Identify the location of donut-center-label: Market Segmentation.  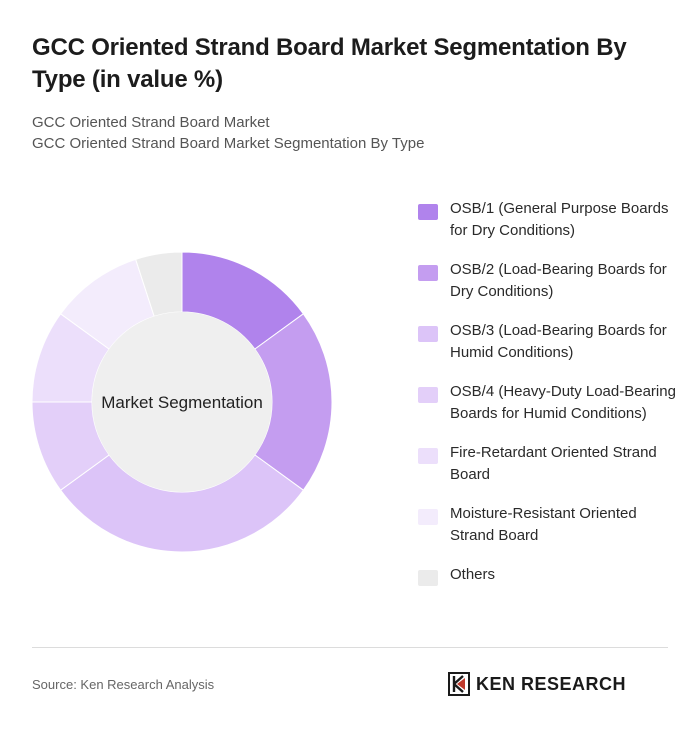
(182, 402).